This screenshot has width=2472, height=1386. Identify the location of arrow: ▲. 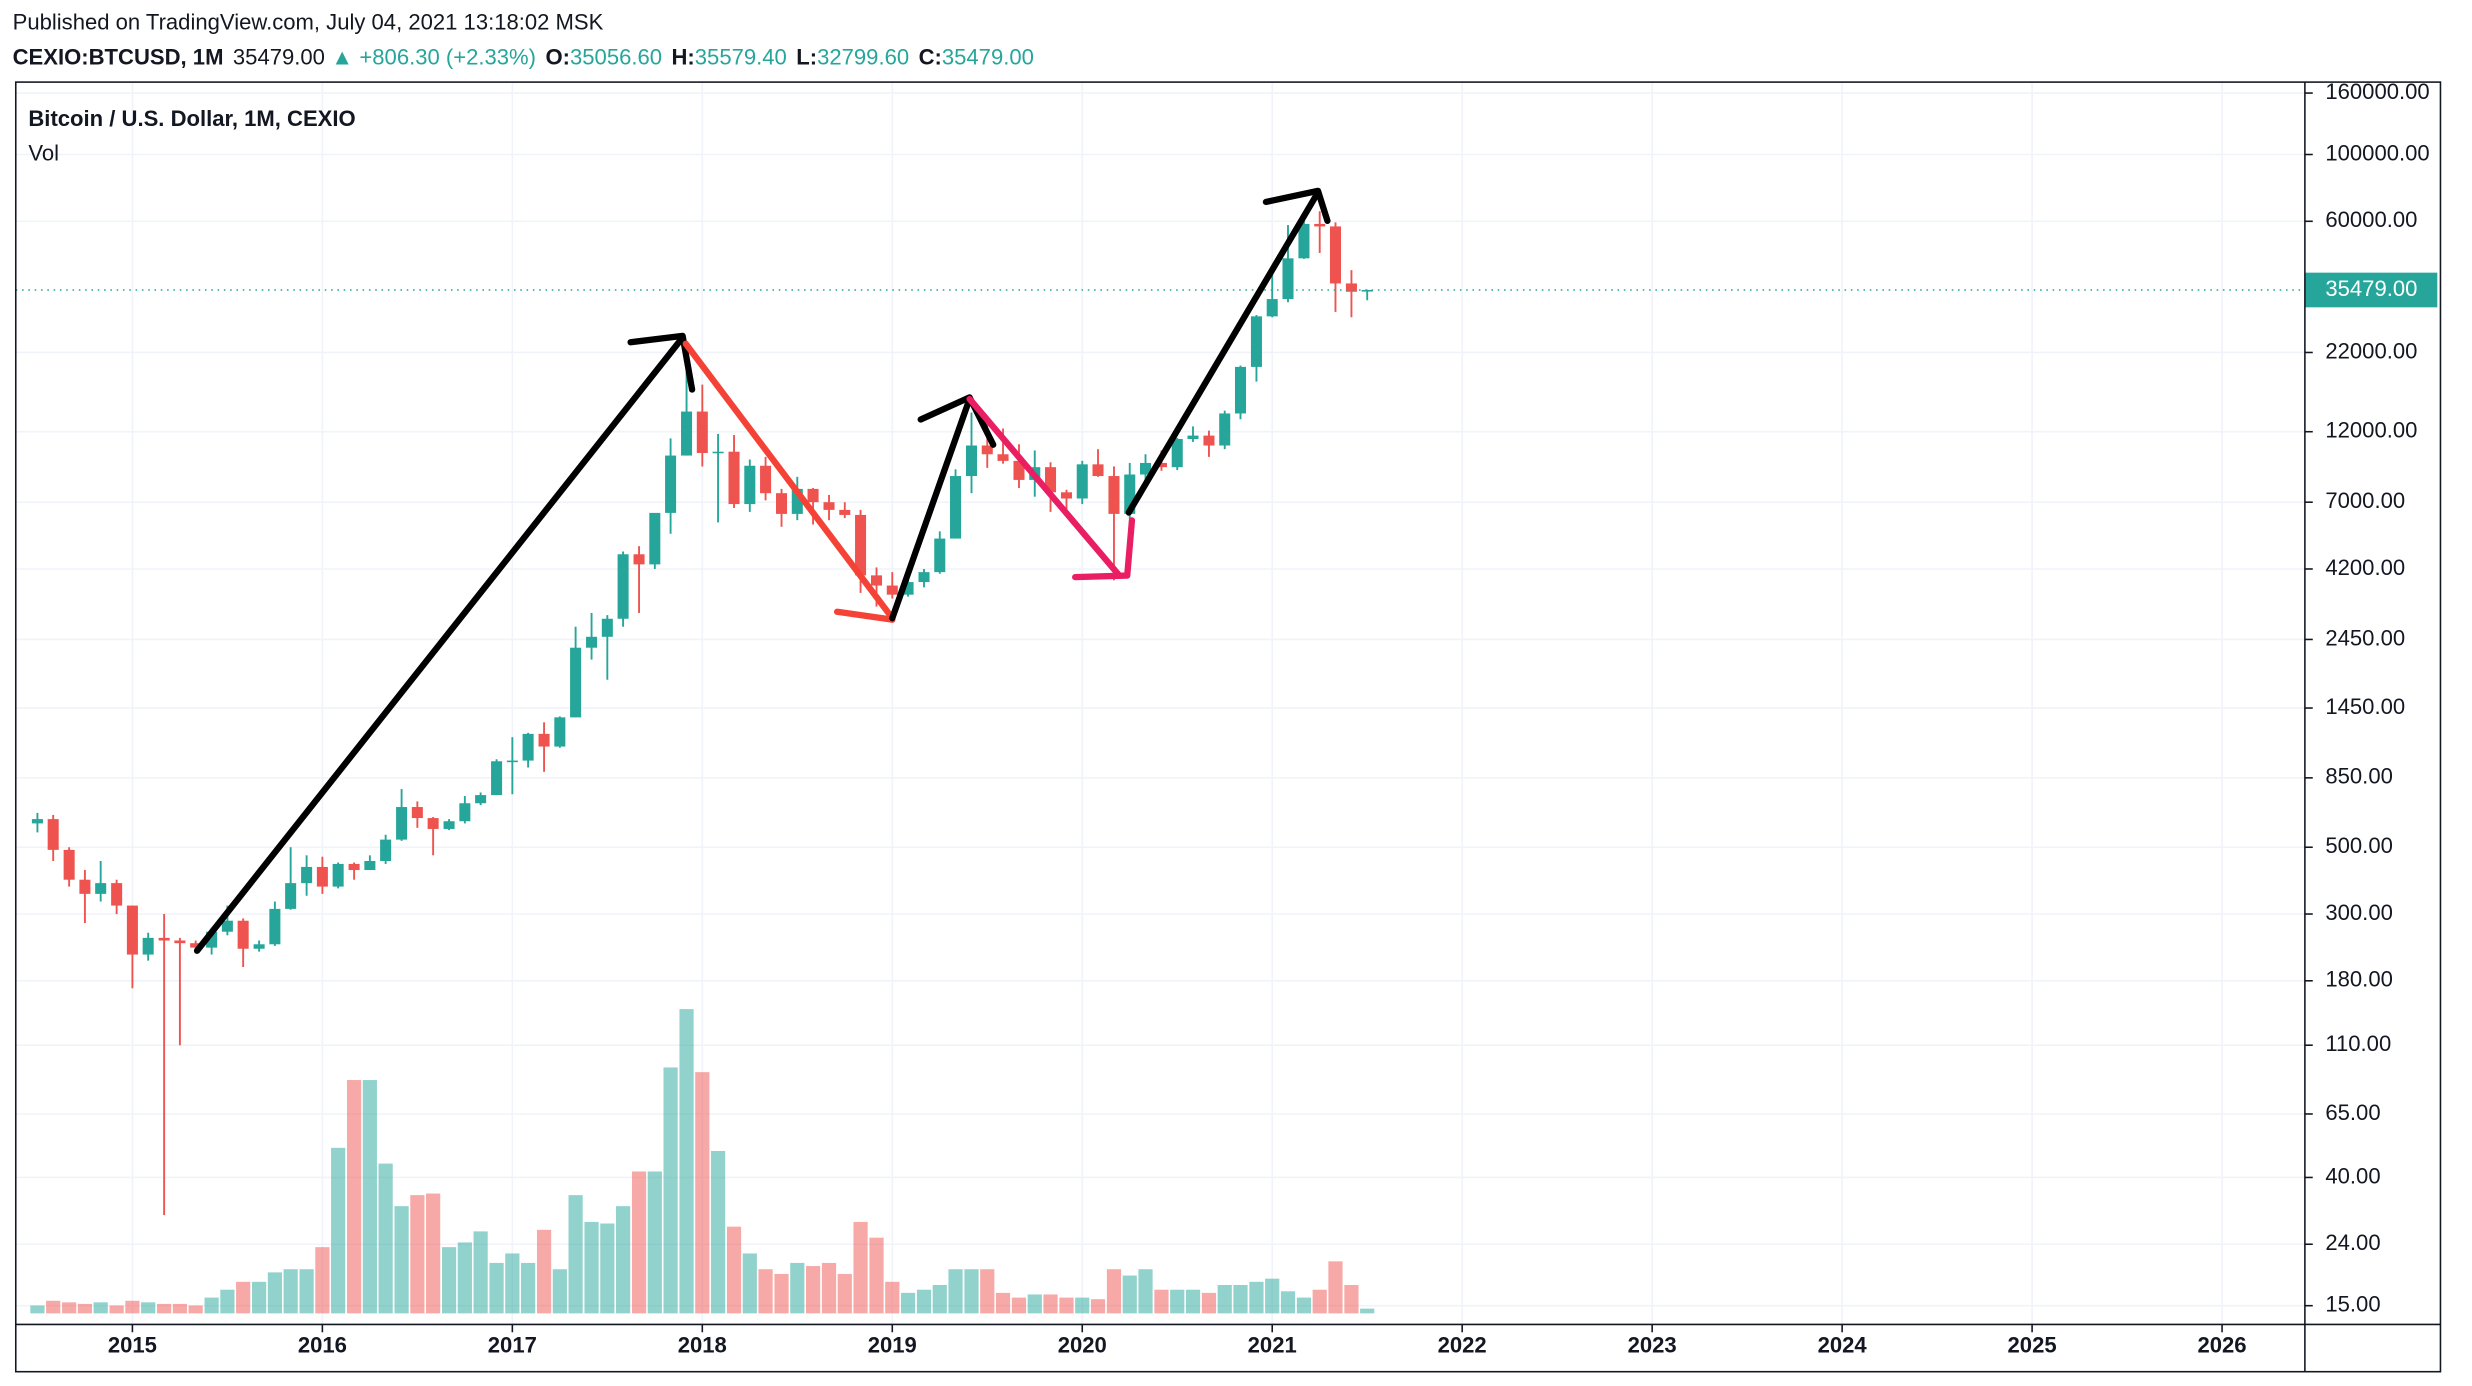
(342, 56).